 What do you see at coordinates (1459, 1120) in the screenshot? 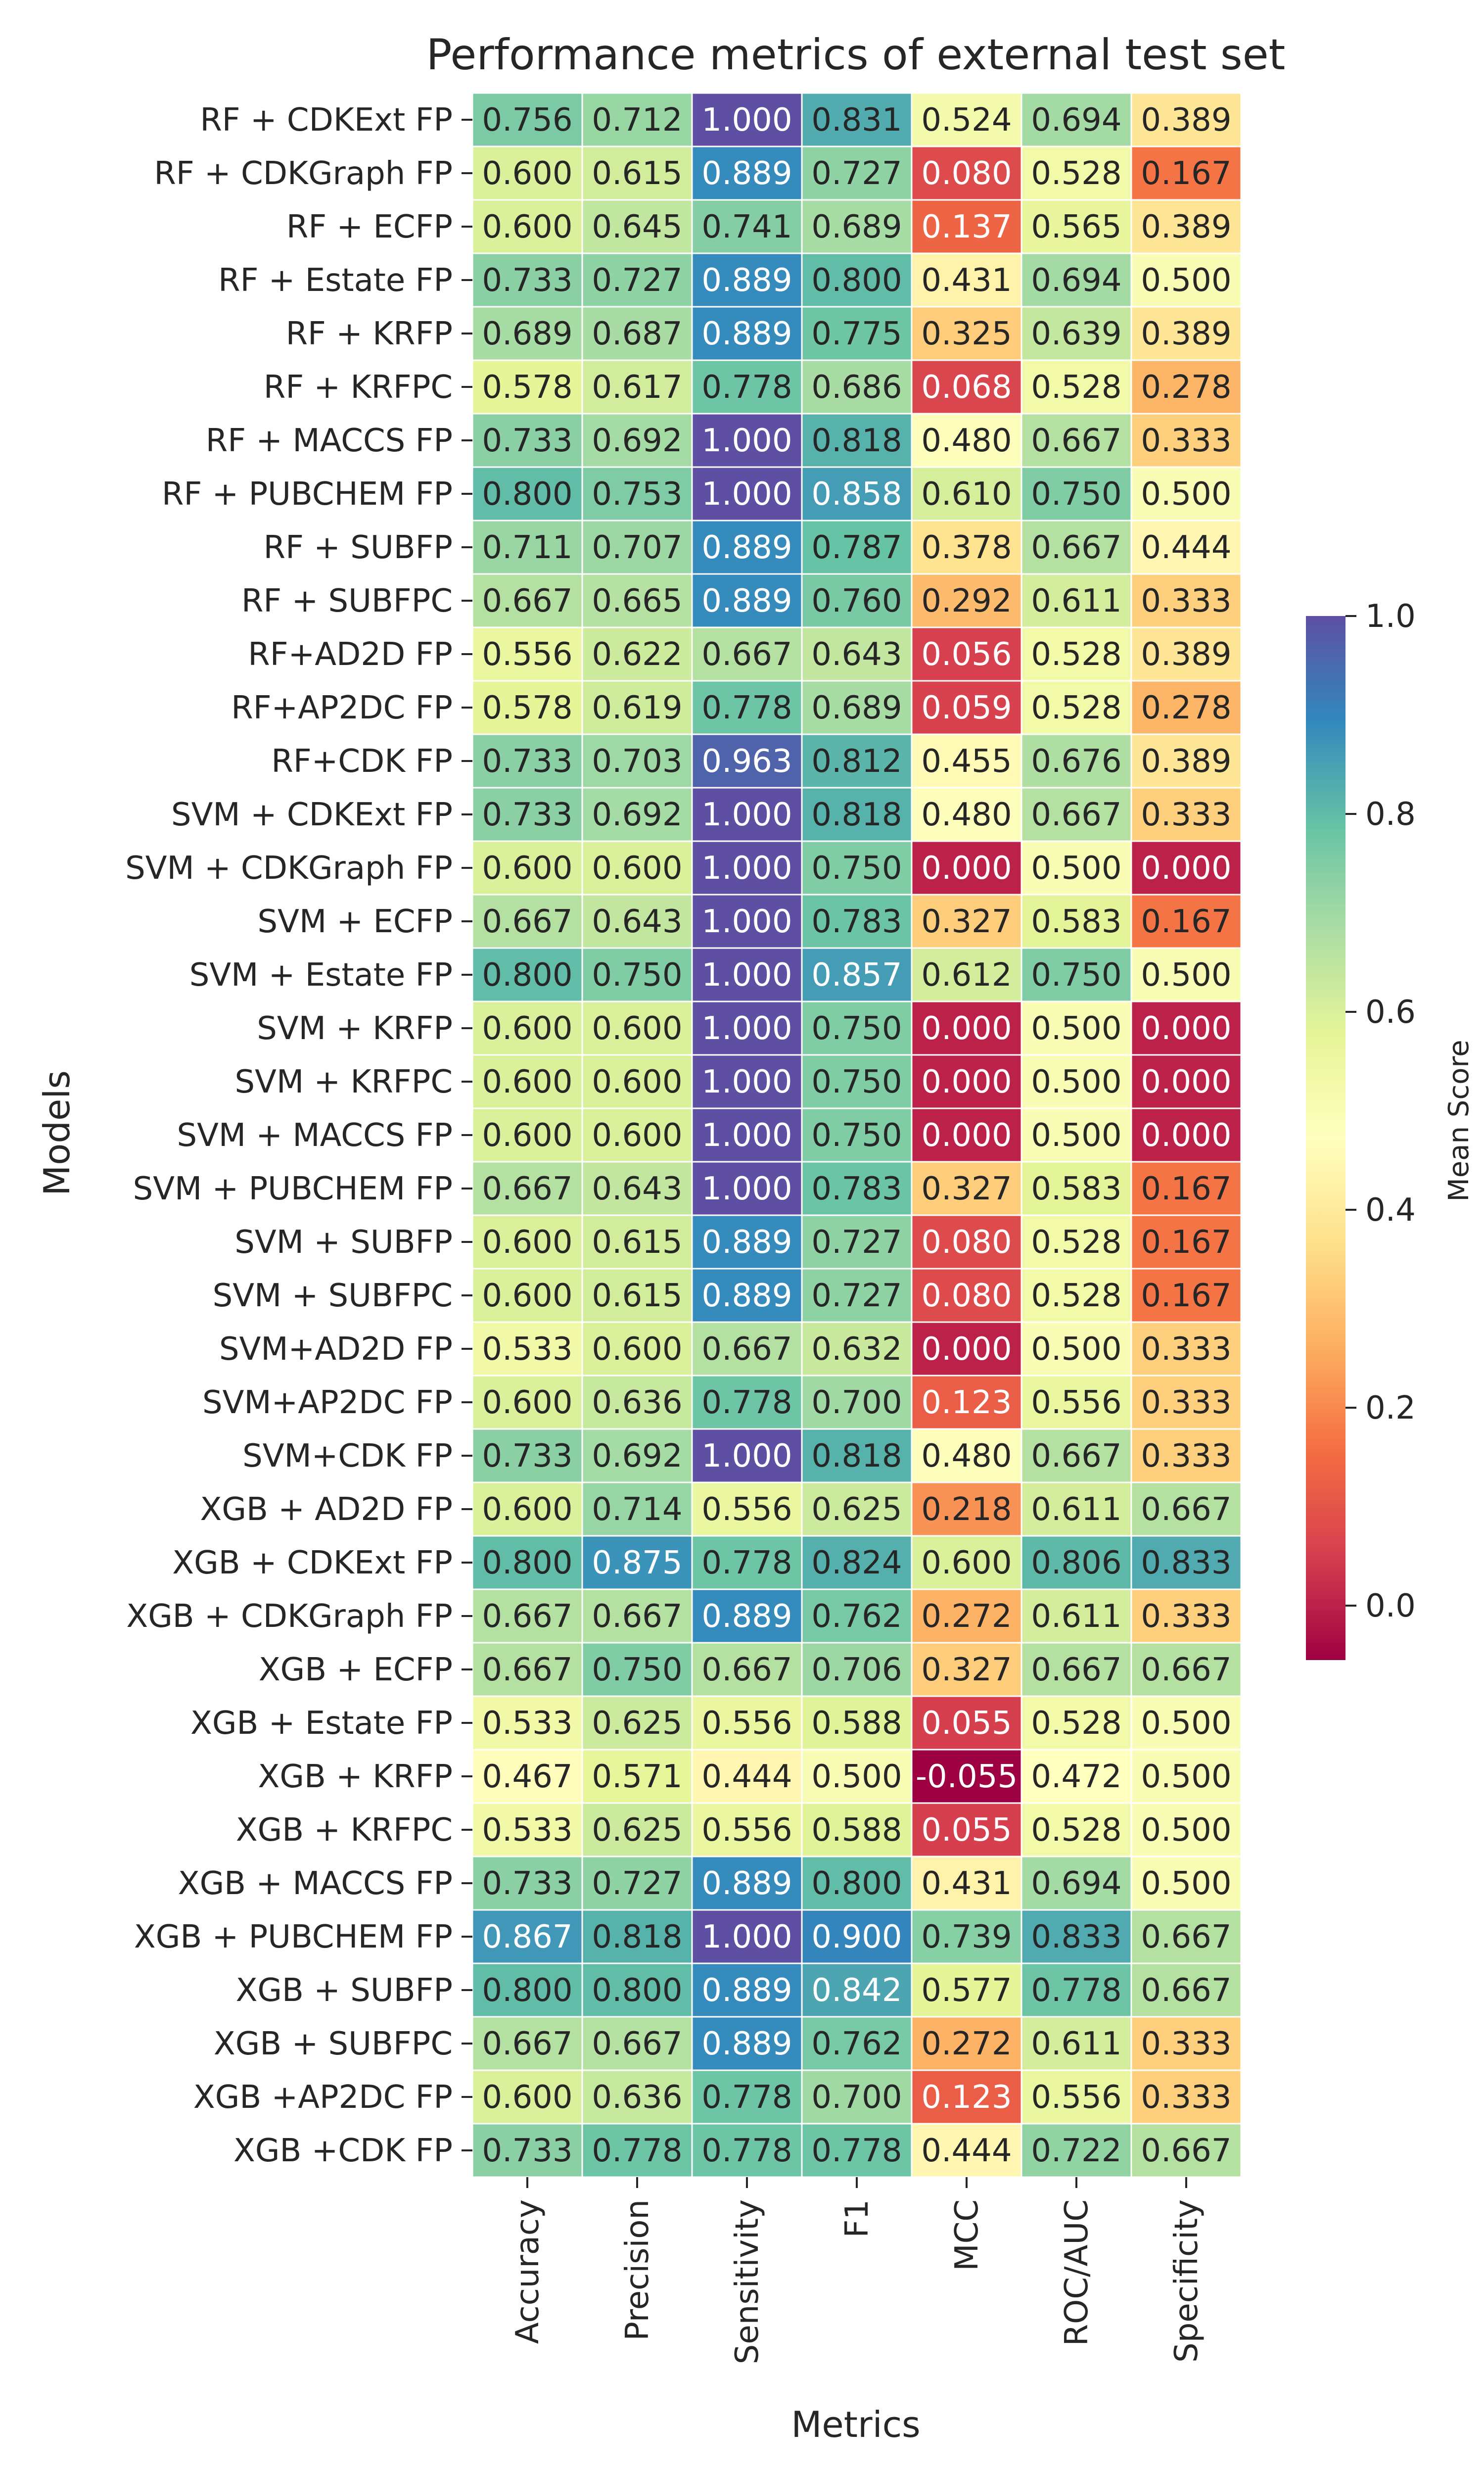
I see `colorbar-title: Mean Score` at bounding box center [1459, 1120].